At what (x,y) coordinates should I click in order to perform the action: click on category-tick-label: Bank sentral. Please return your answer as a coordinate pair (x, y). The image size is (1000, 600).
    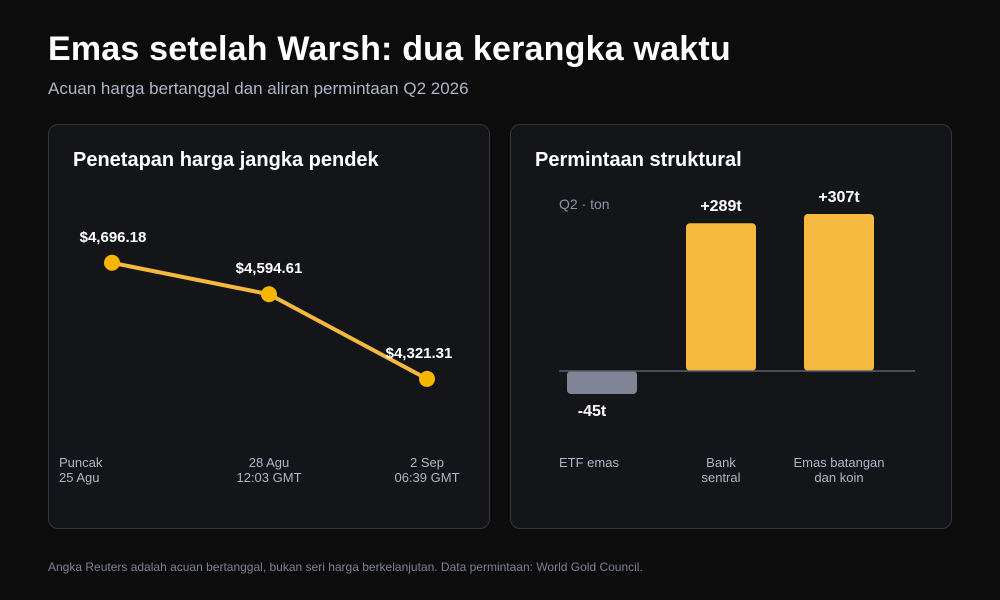
    Looking at the image, I should click on (720, 470).